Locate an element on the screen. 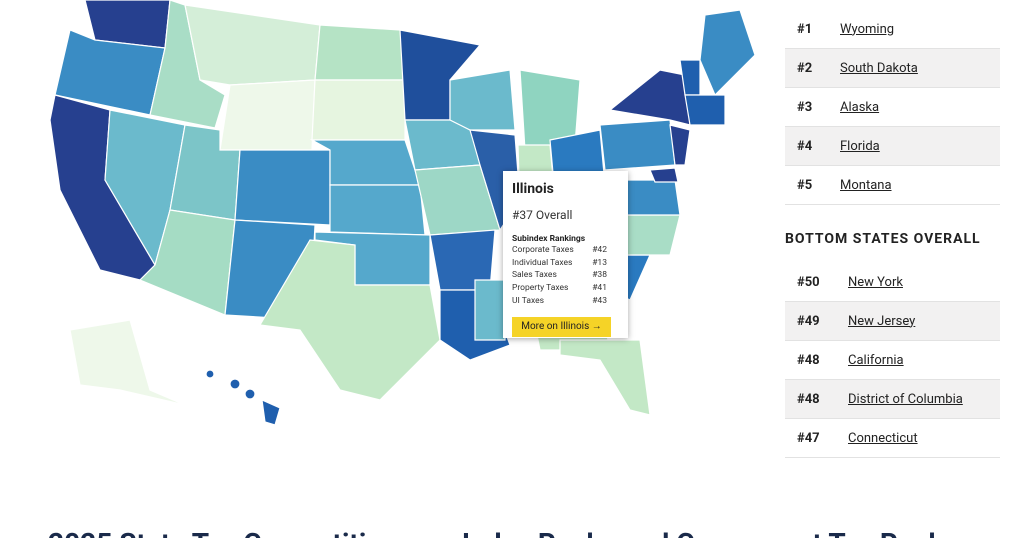  rank-row: #3 Alaska is located at coordinates (892, 107).